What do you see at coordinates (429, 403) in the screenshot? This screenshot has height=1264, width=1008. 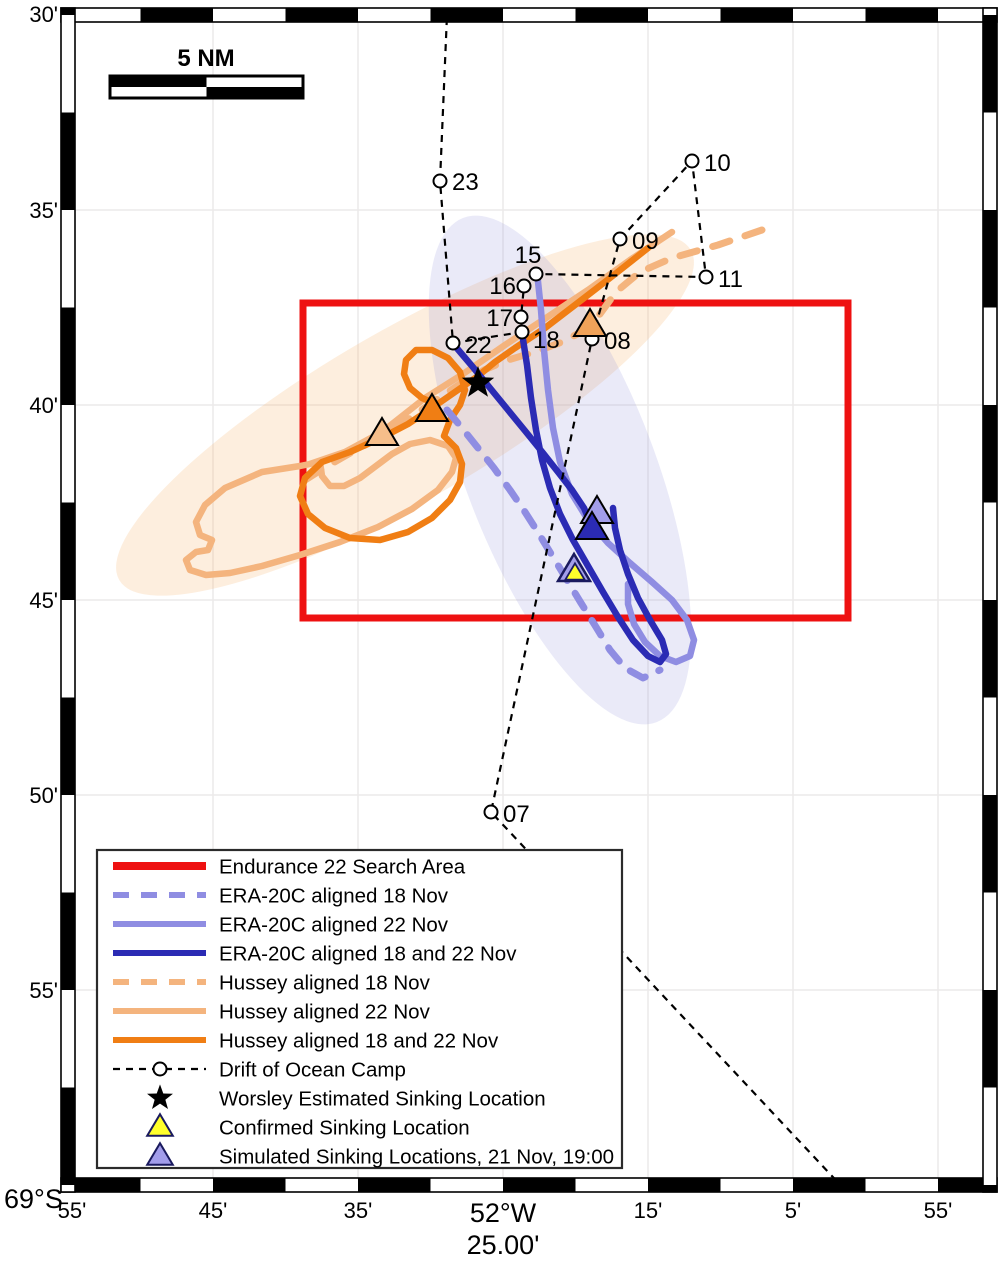 I see `track-hussey-22nov` at bounding box center [429, 403].